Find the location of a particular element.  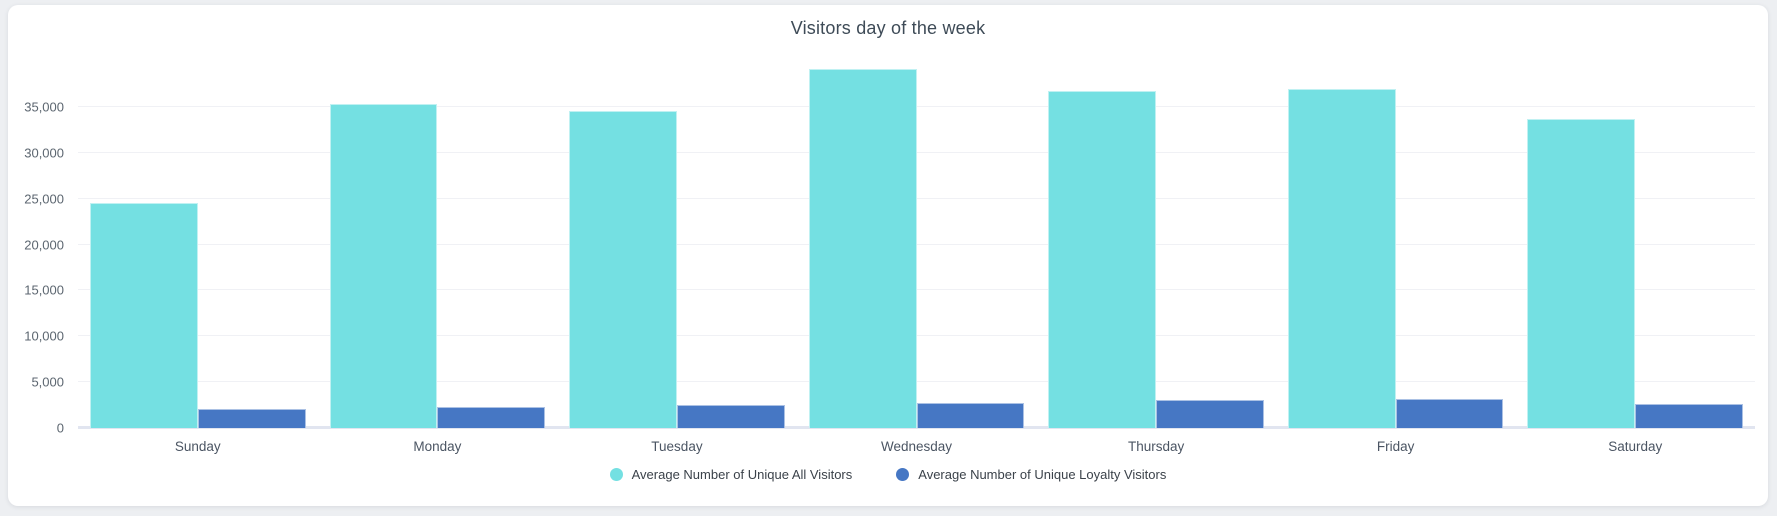

bar-unique-loyalty-visitors-sunday is located at coordinates (251, 418).